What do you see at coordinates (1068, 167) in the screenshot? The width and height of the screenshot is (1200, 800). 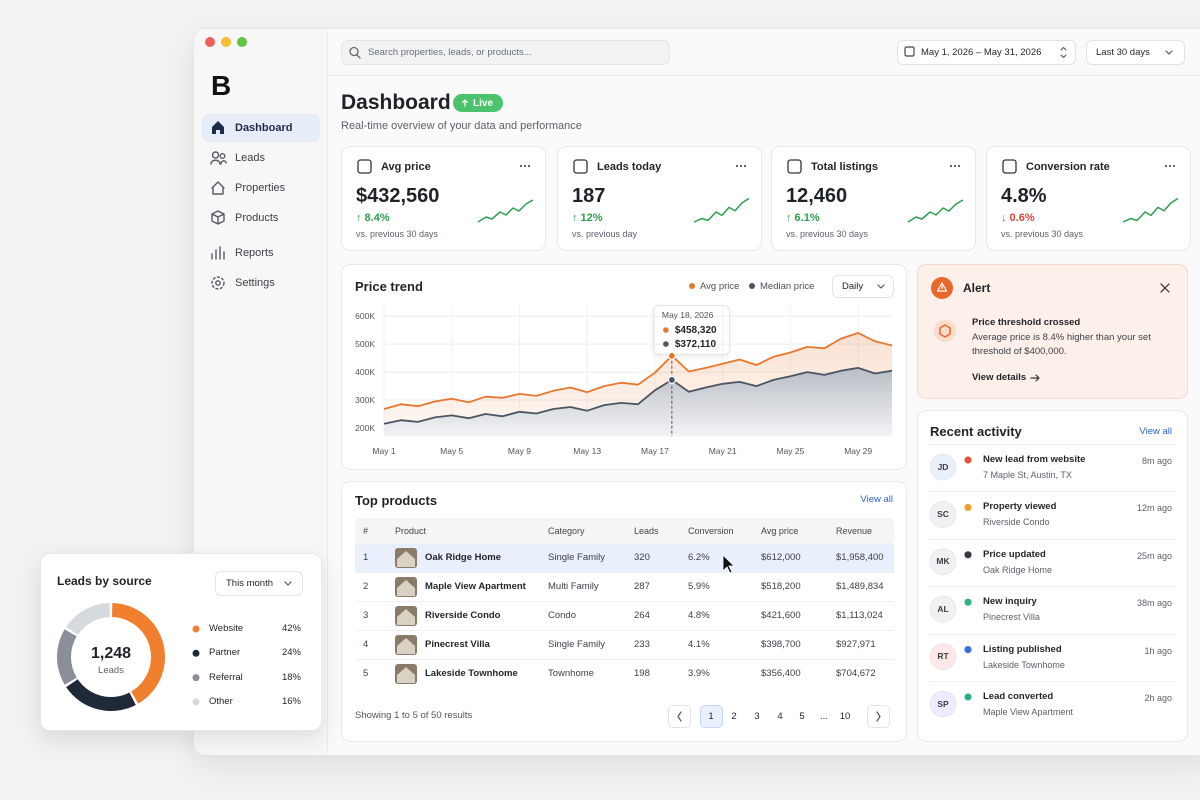 I see `kpi-label: Conversion rate` at bounding box center [1068, 167].